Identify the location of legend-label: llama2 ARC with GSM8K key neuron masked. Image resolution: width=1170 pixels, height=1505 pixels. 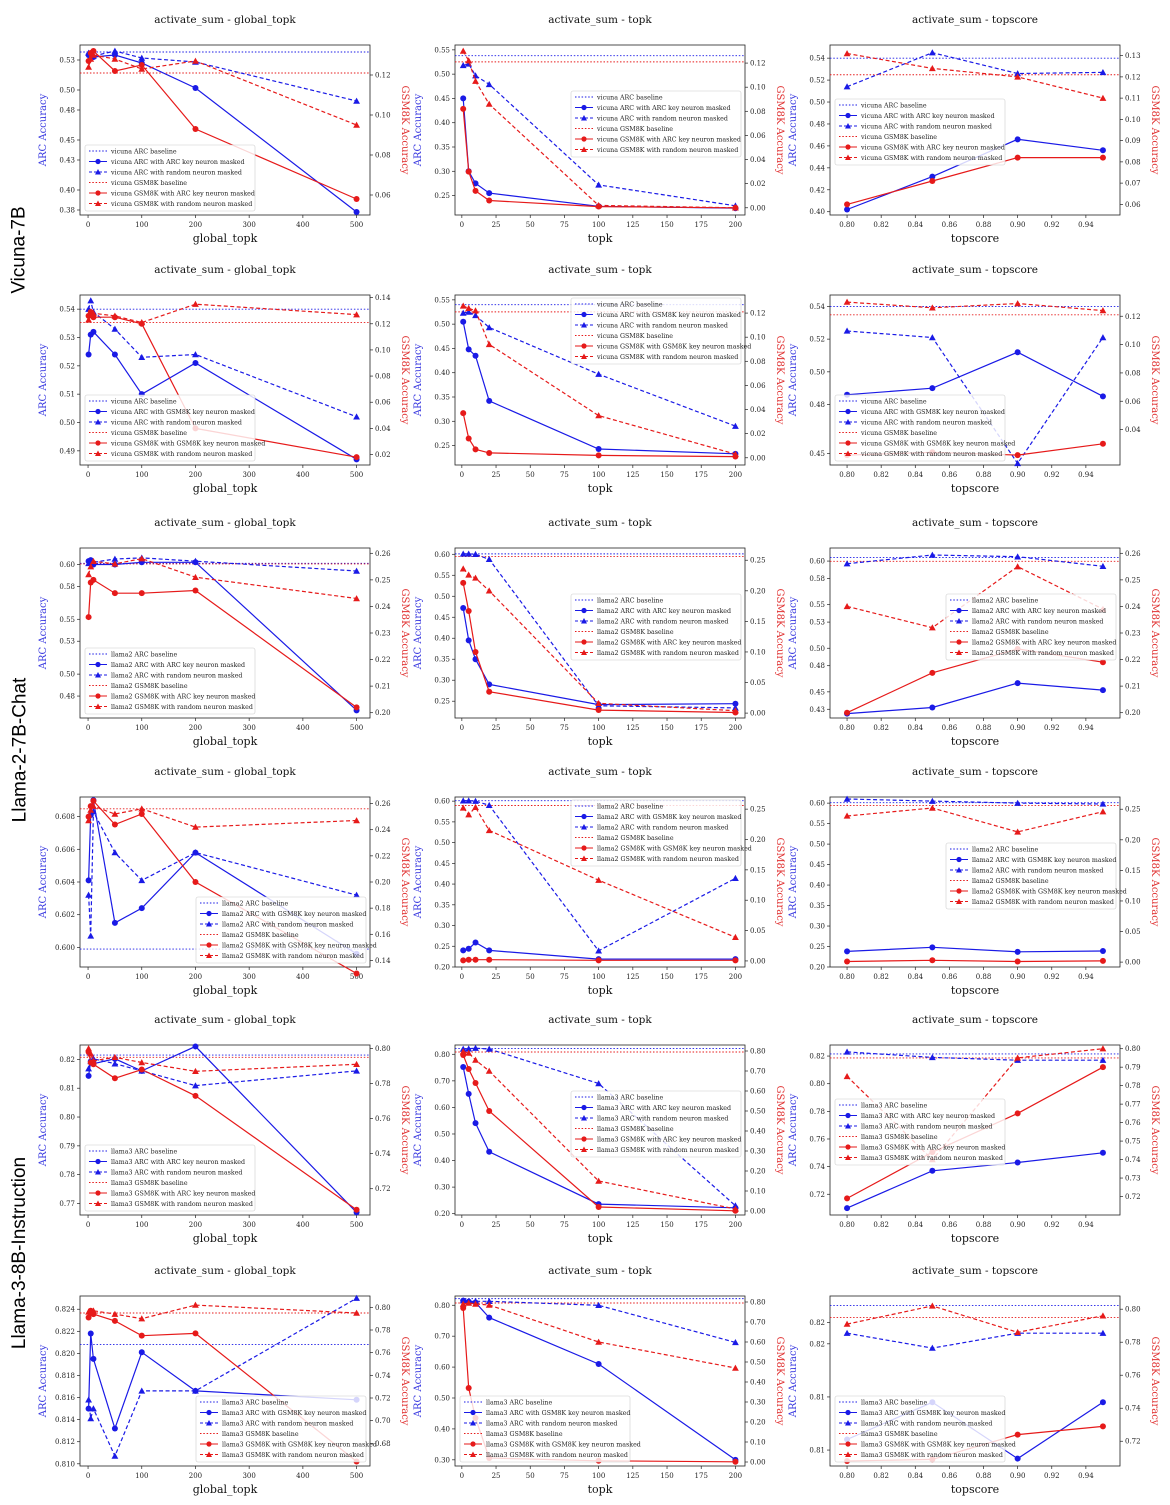
(669, 817).